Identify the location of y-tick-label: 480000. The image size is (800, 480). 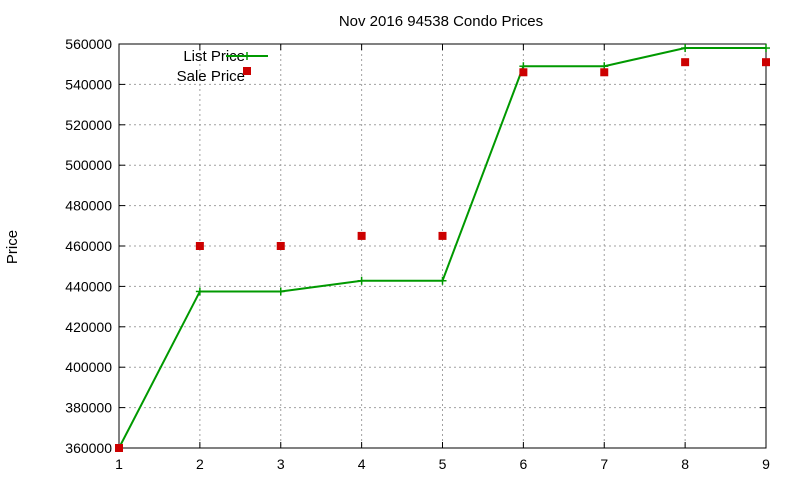
(88, 206).